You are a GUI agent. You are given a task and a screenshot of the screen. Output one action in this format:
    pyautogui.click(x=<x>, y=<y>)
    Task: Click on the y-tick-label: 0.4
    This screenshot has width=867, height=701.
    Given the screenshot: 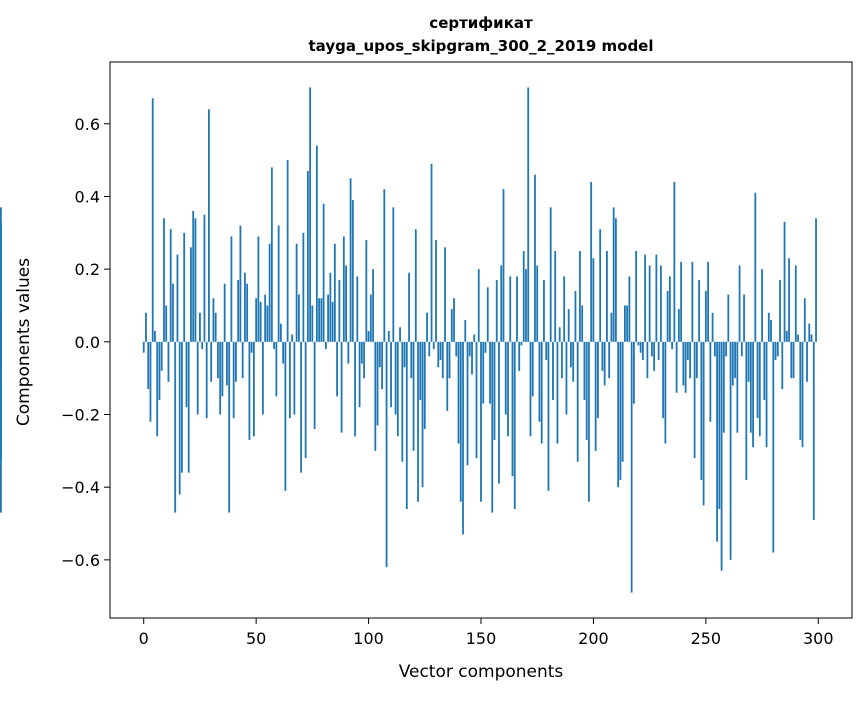 What is the action you would take?
    pyautogui.click(x=87, y=196)
    